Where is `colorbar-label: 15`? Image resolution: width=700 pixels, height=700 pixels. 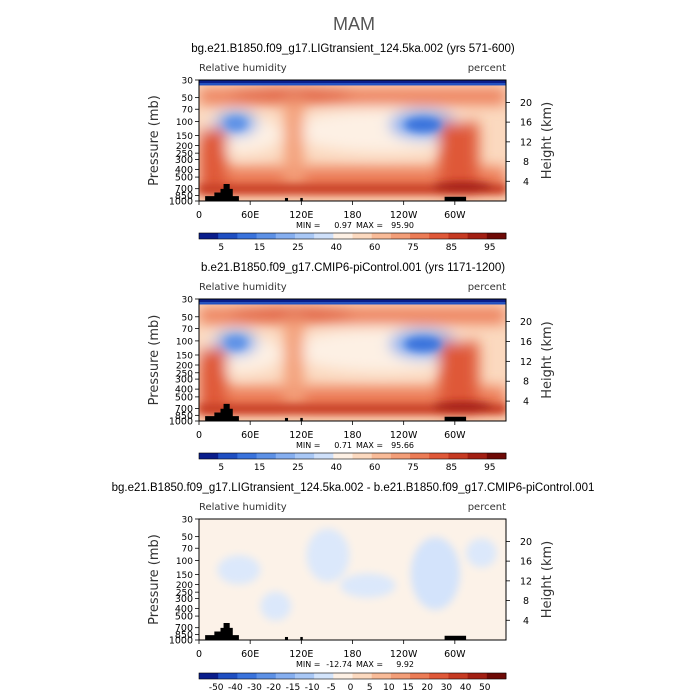 colorbar-label: 15 is located at coordinates (407, 688).